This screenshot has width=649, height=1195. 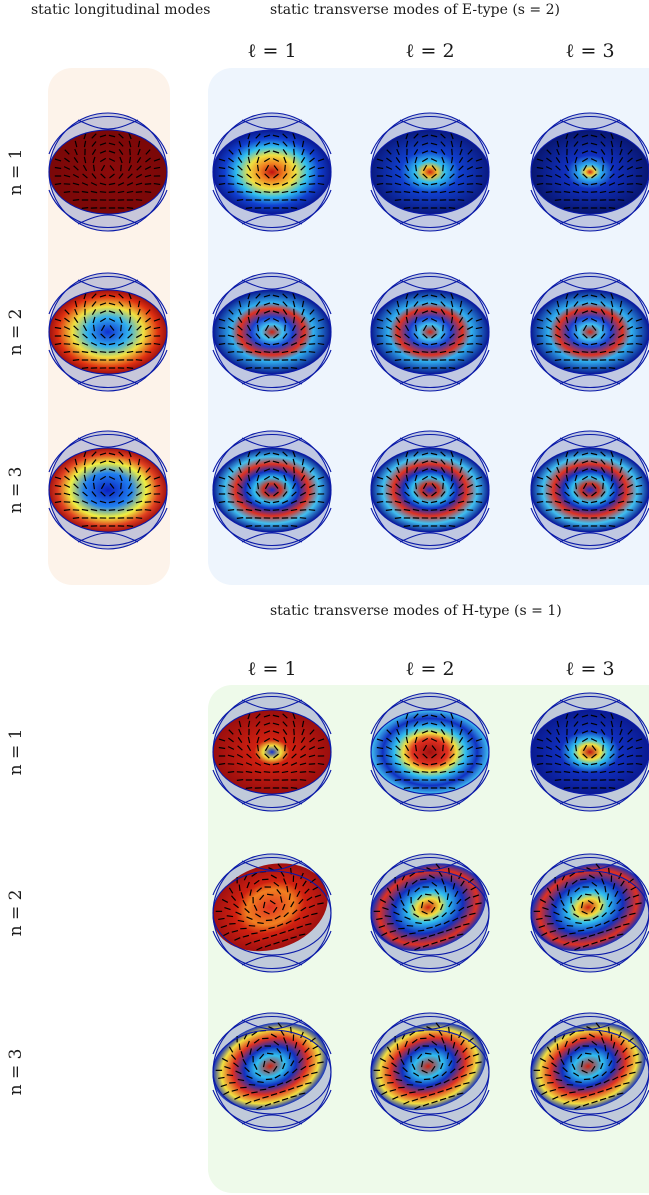 I want to click on e-type-mode-n2-l1, so click(x=272, y=332).